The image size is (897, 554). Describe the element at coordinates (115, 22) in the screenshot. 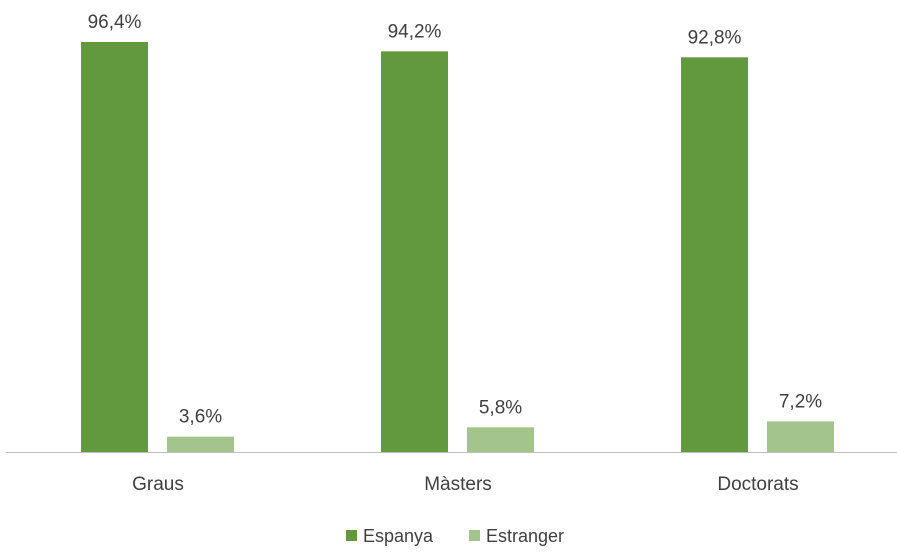

I see `data-label-espanya-0: 96,4%` at that location.